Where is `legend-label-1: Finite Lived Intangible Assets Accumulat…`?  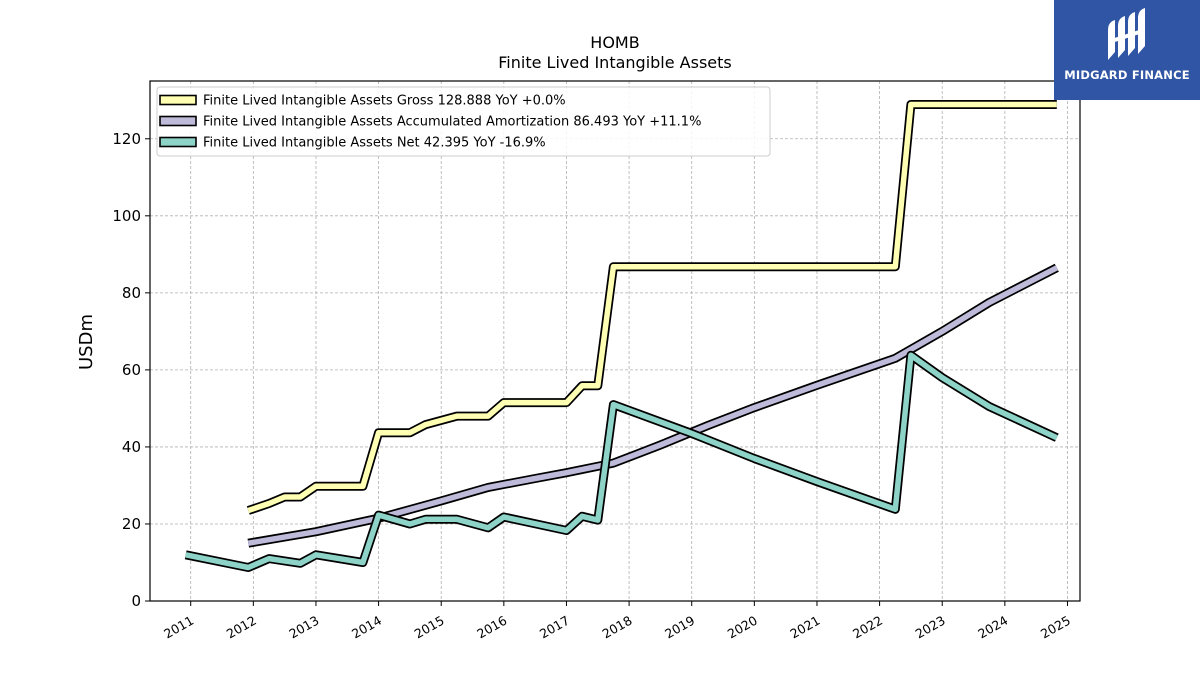 legend-label-1: Finite Lived Intangible Assets Accumulat… is located at coordinates (452, 122).